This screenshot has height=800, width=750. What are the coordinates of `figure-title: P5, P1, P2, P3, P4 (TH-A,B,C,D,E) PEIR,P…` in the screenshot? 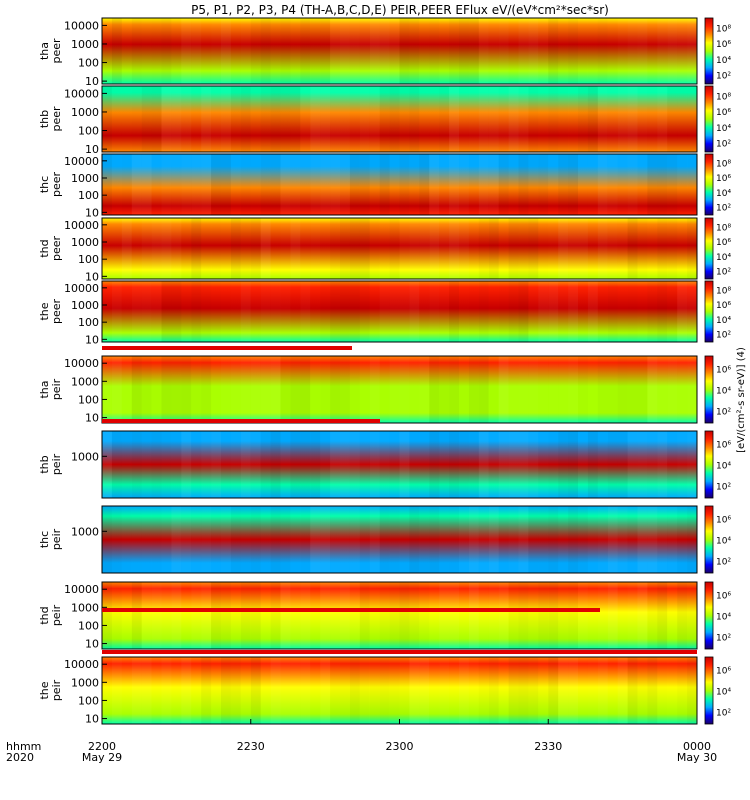 It's located at (400, 10).